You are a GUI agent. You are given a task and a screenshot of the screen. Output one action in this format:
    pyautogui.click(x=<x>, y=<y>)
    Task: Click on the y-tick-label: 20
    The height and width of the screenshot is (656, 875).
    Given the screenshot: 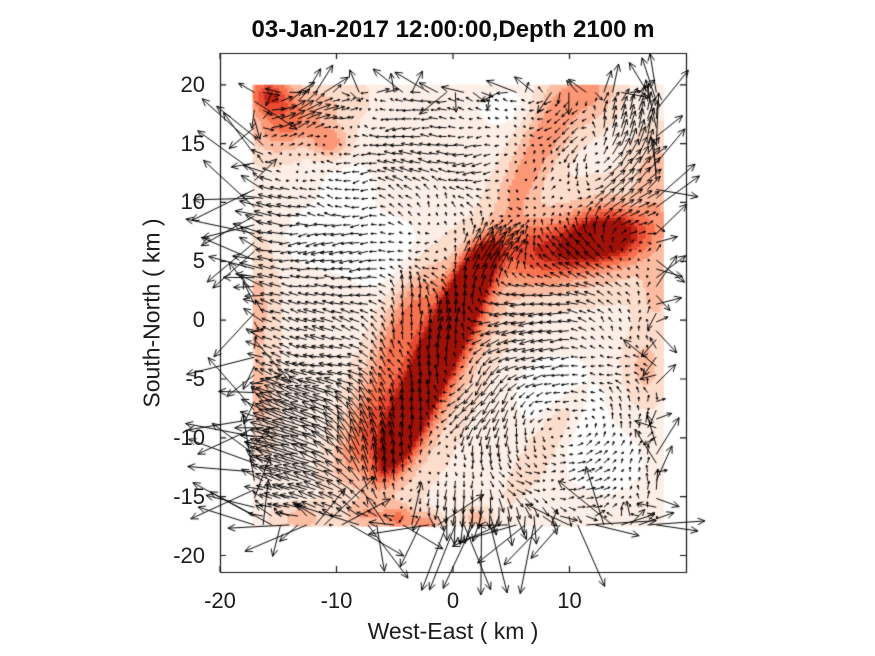 What is the action you would take?
    pyautogui.click(x=192, y=84)
    